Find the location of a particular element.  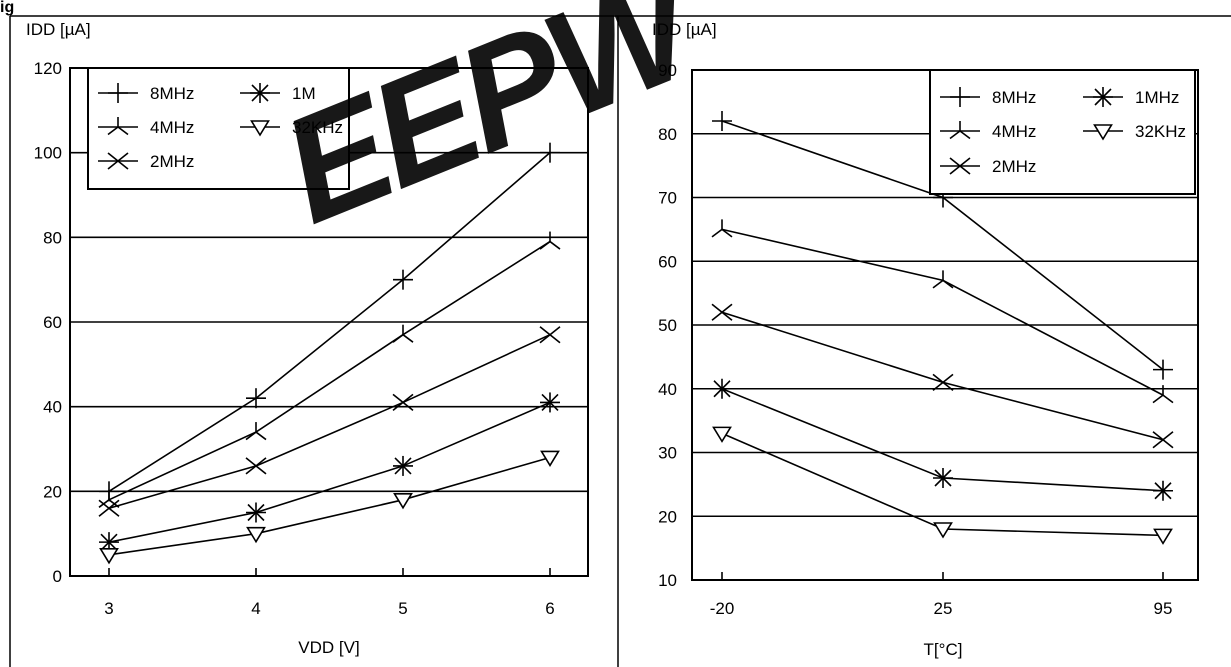

y-tick-label: 30 is located at coordinates (667, 453).